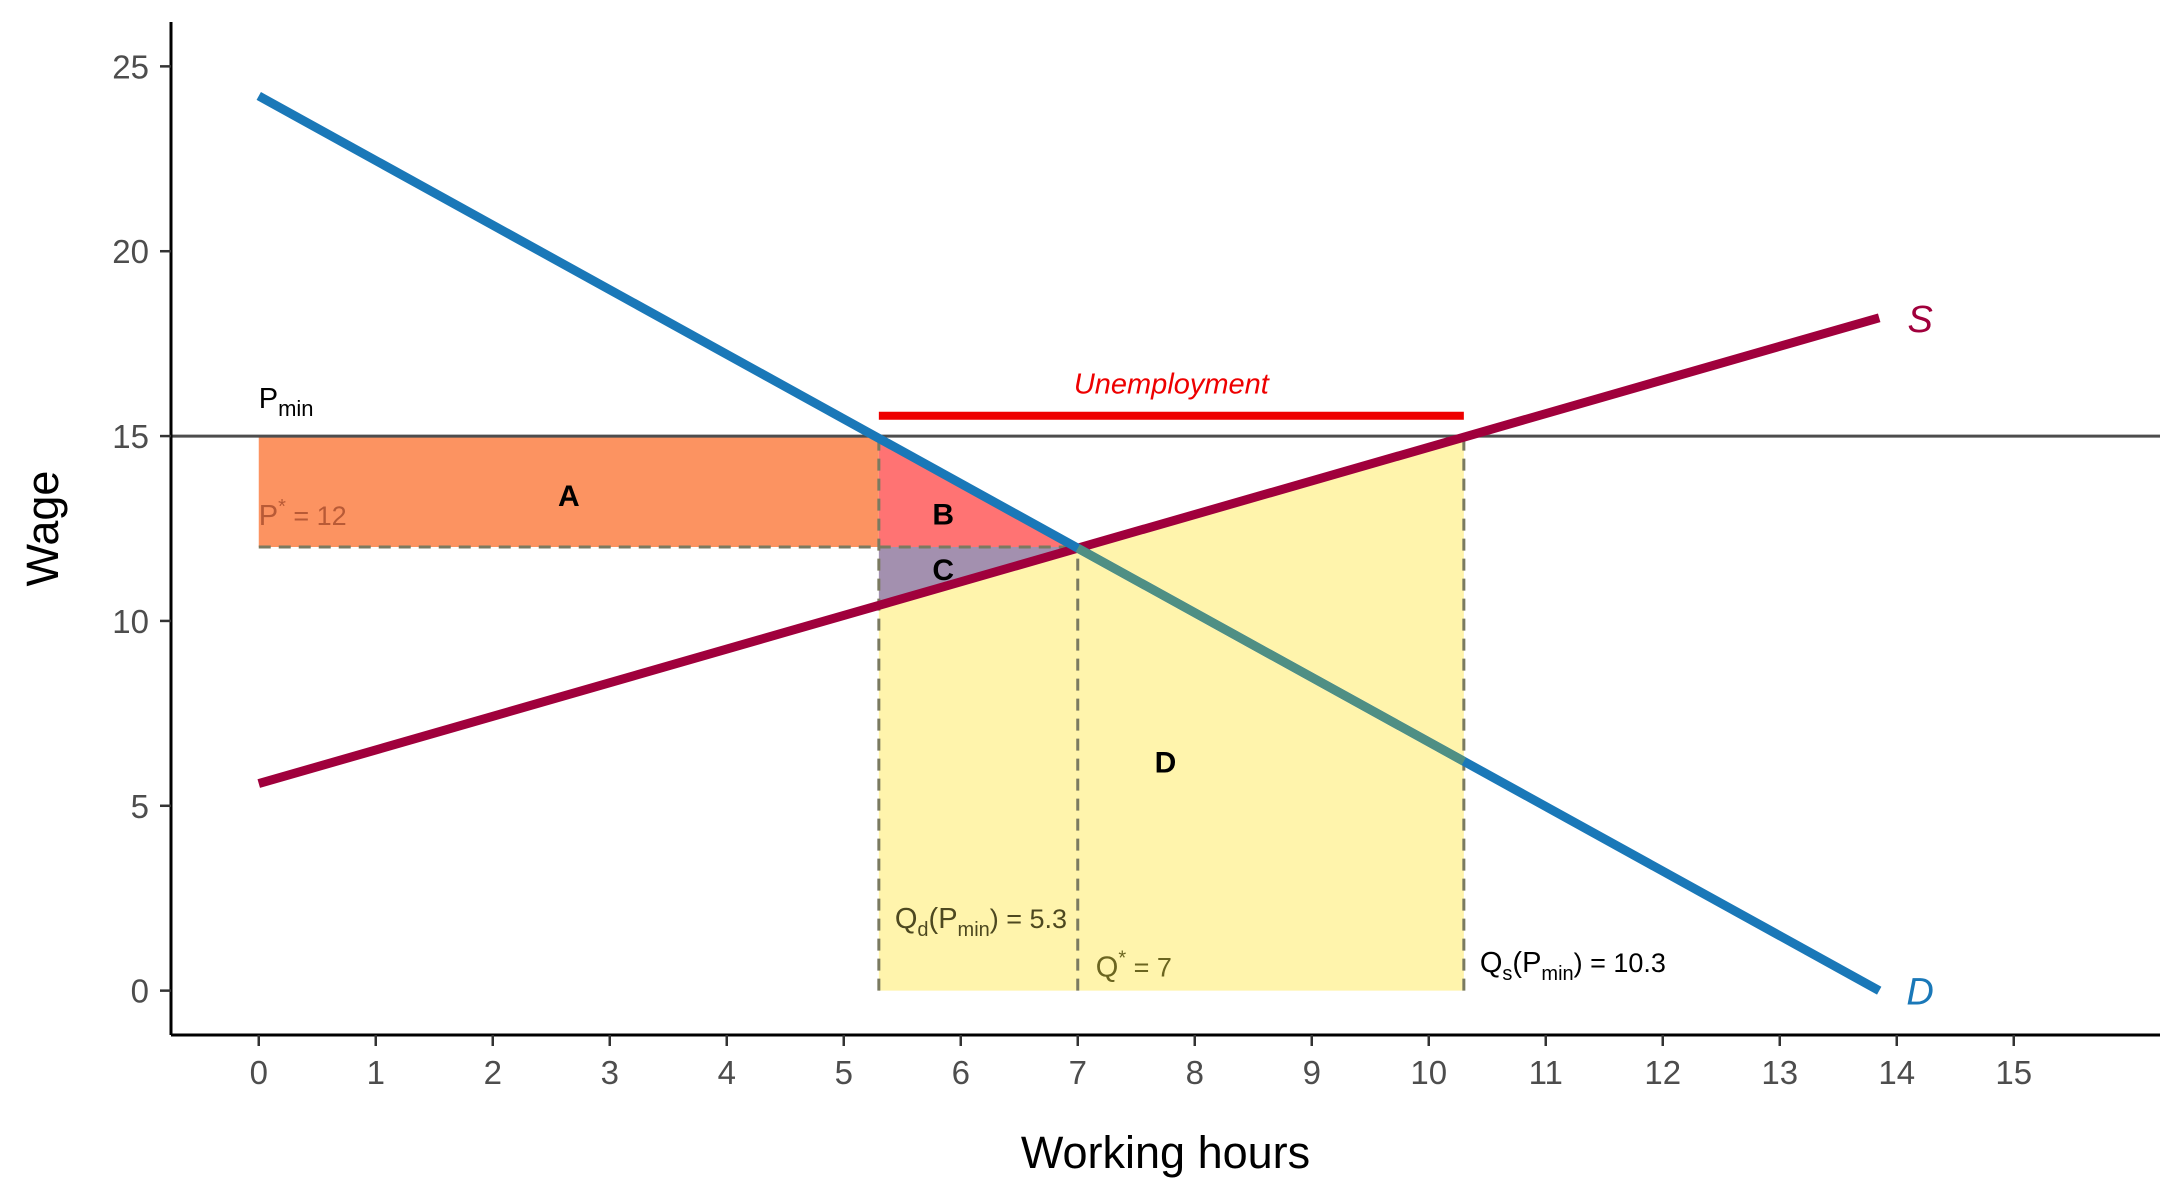  I want to click on x-tick-label: 13, so click(1779, 1072).